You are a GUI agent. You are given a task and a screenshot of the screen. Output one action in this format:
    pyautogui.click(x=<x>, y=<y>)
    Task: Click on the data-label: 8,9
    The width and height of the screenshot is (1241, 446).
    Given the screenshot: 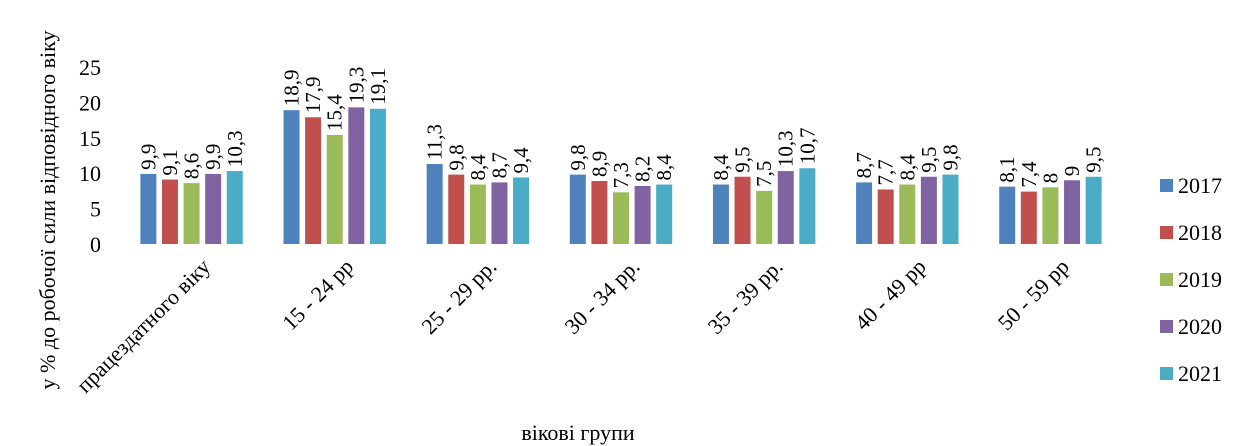 What is the action you would take?
    pyautogui.click(x=599, y=164)
    